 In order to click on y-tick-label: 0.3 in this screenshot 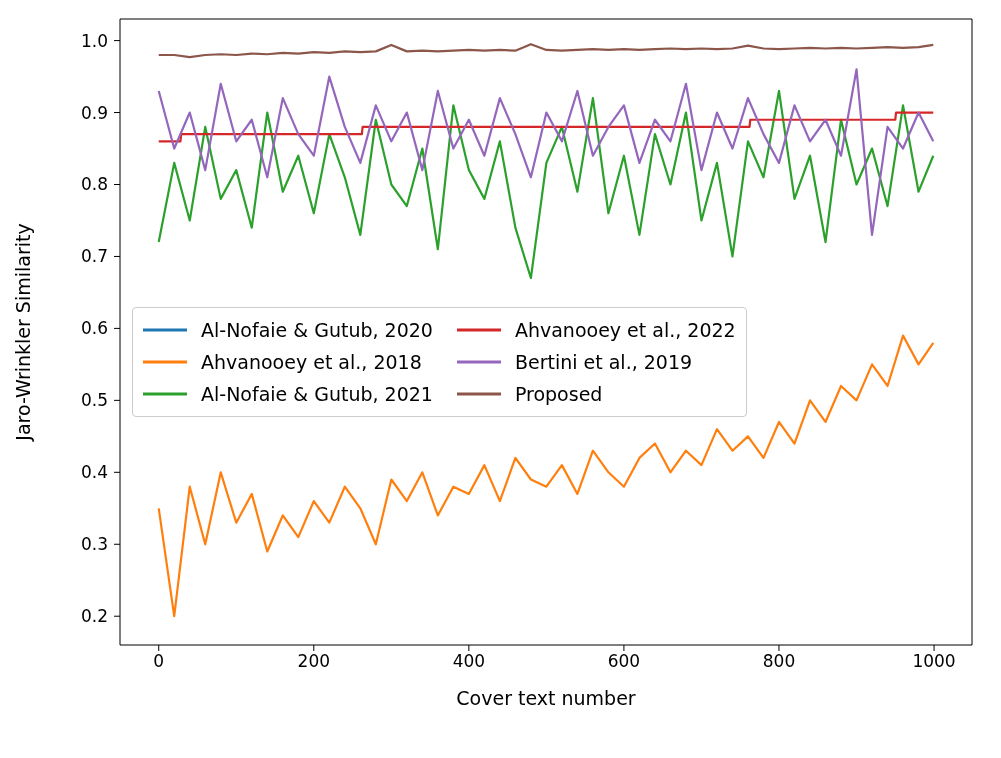, I will do `click(94, 544)`.